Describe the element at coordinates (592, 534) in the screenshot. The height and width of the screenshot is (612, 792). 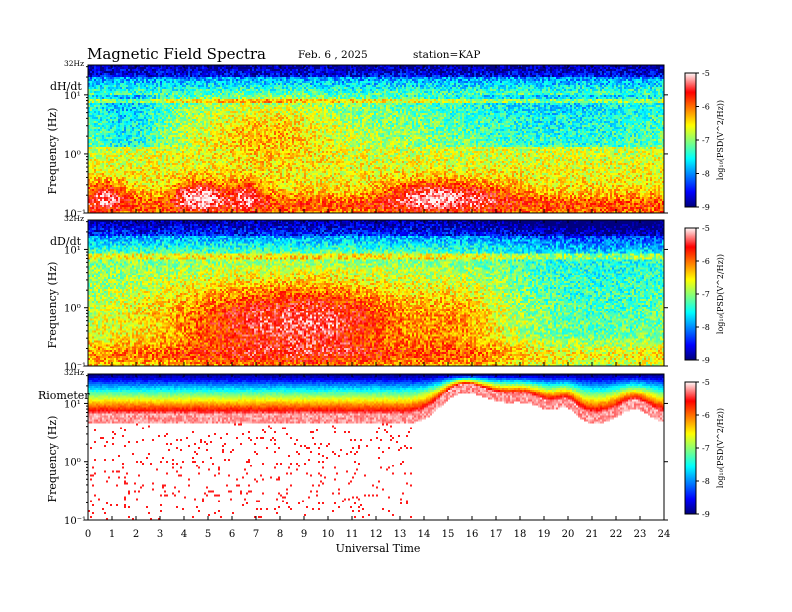
I see `x-tick-label: 21` at that location.